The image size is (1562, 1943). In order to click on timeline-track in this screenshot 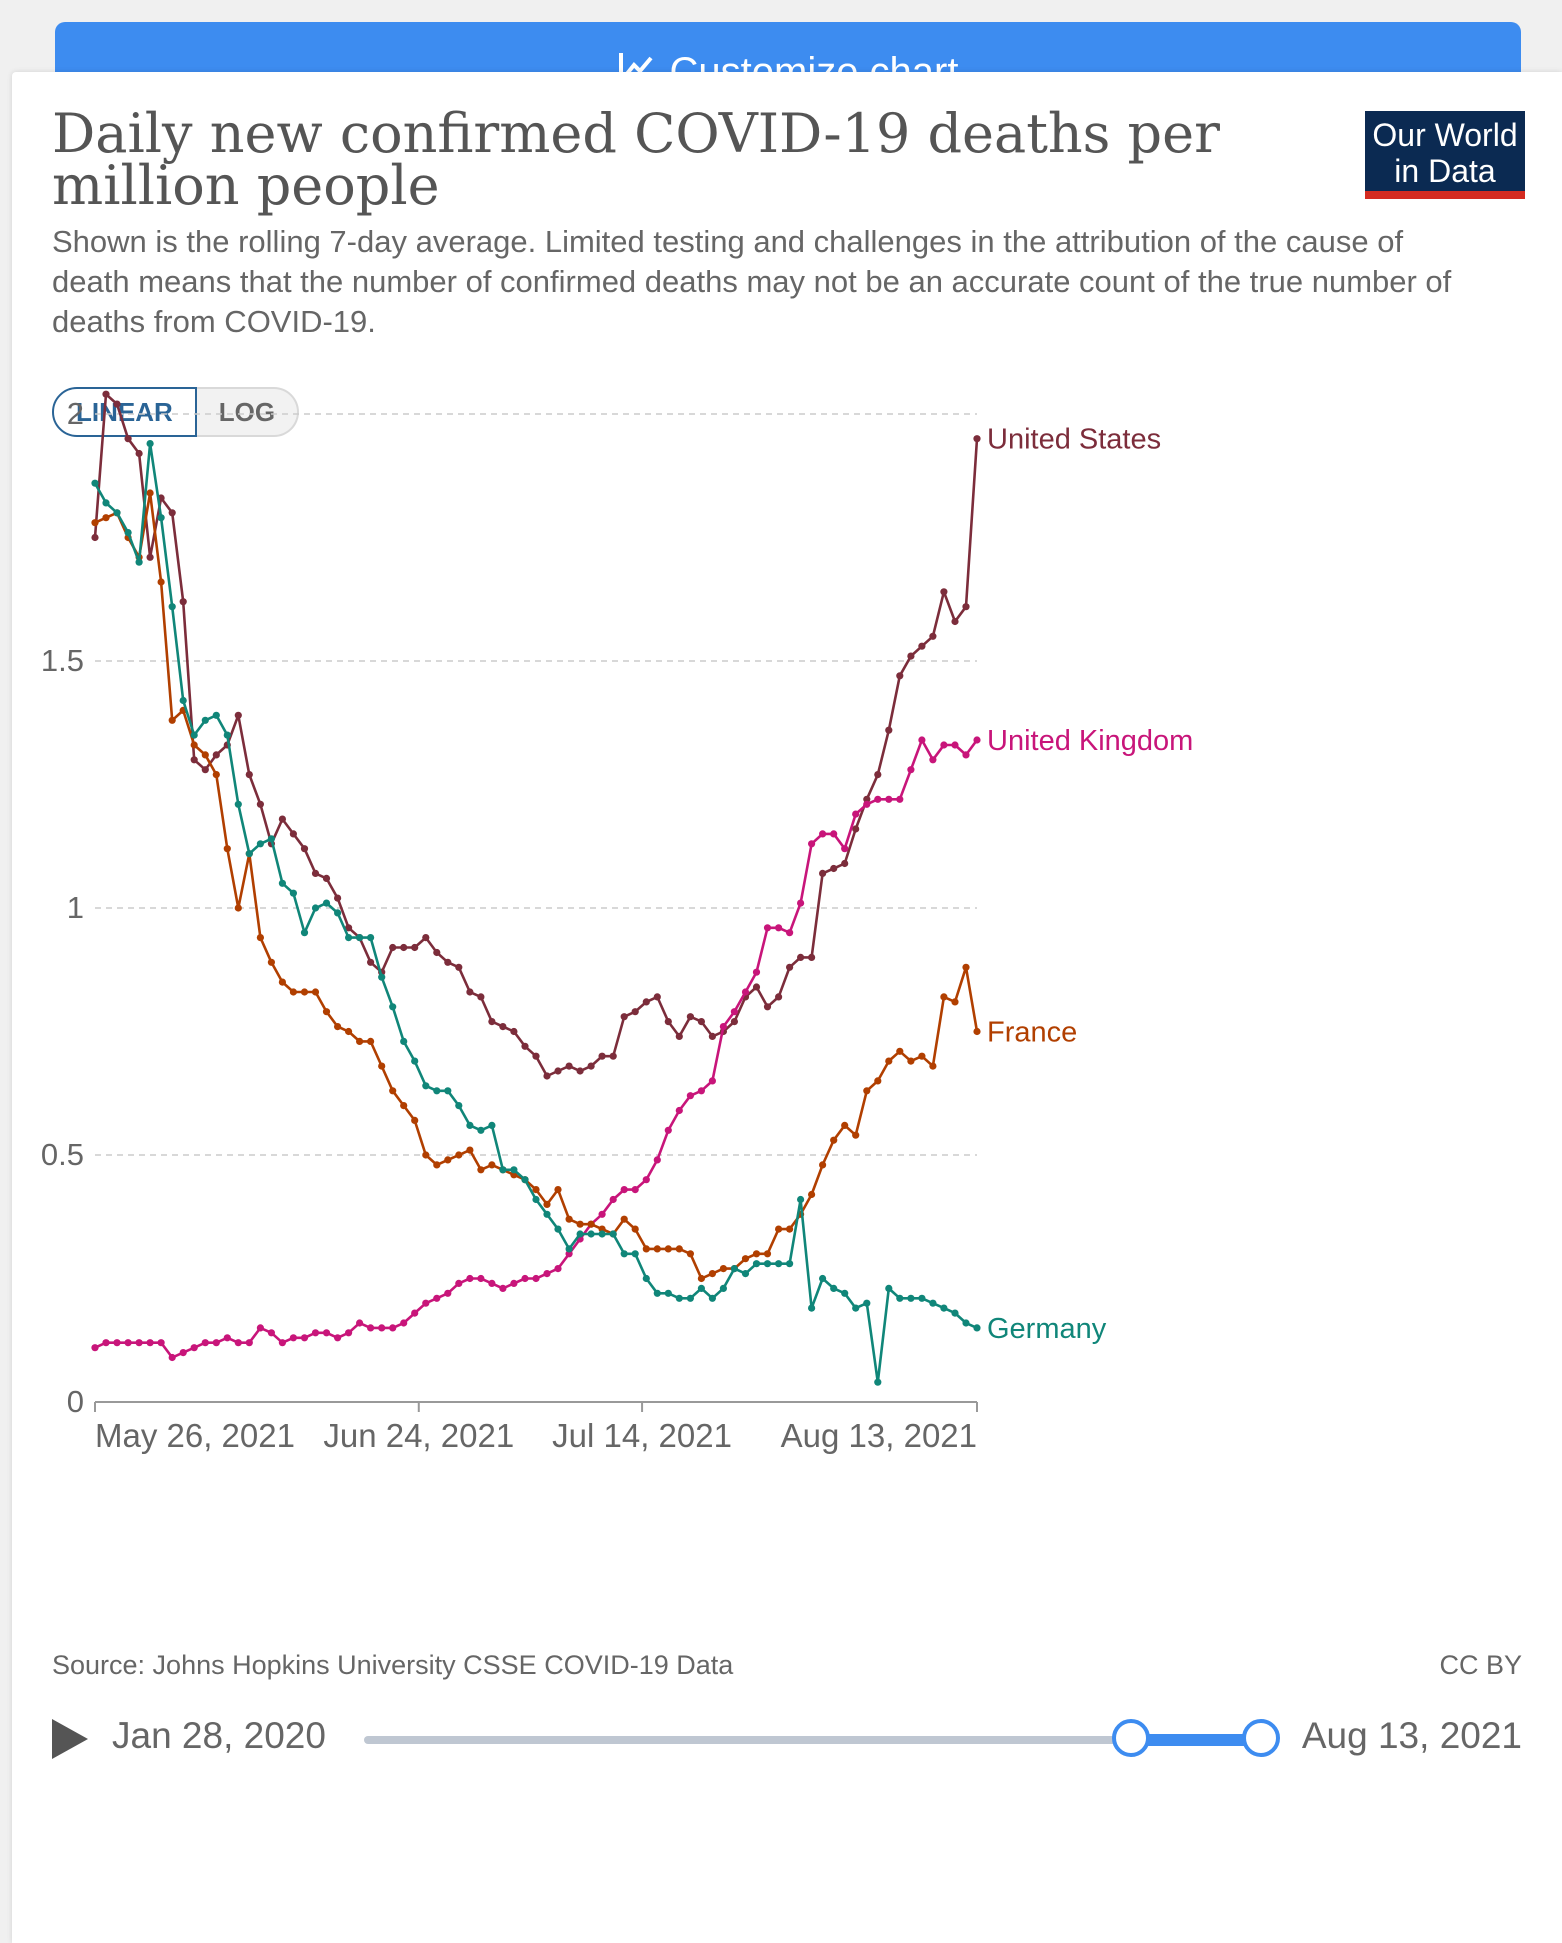, I will do `click(814, 1740)`.